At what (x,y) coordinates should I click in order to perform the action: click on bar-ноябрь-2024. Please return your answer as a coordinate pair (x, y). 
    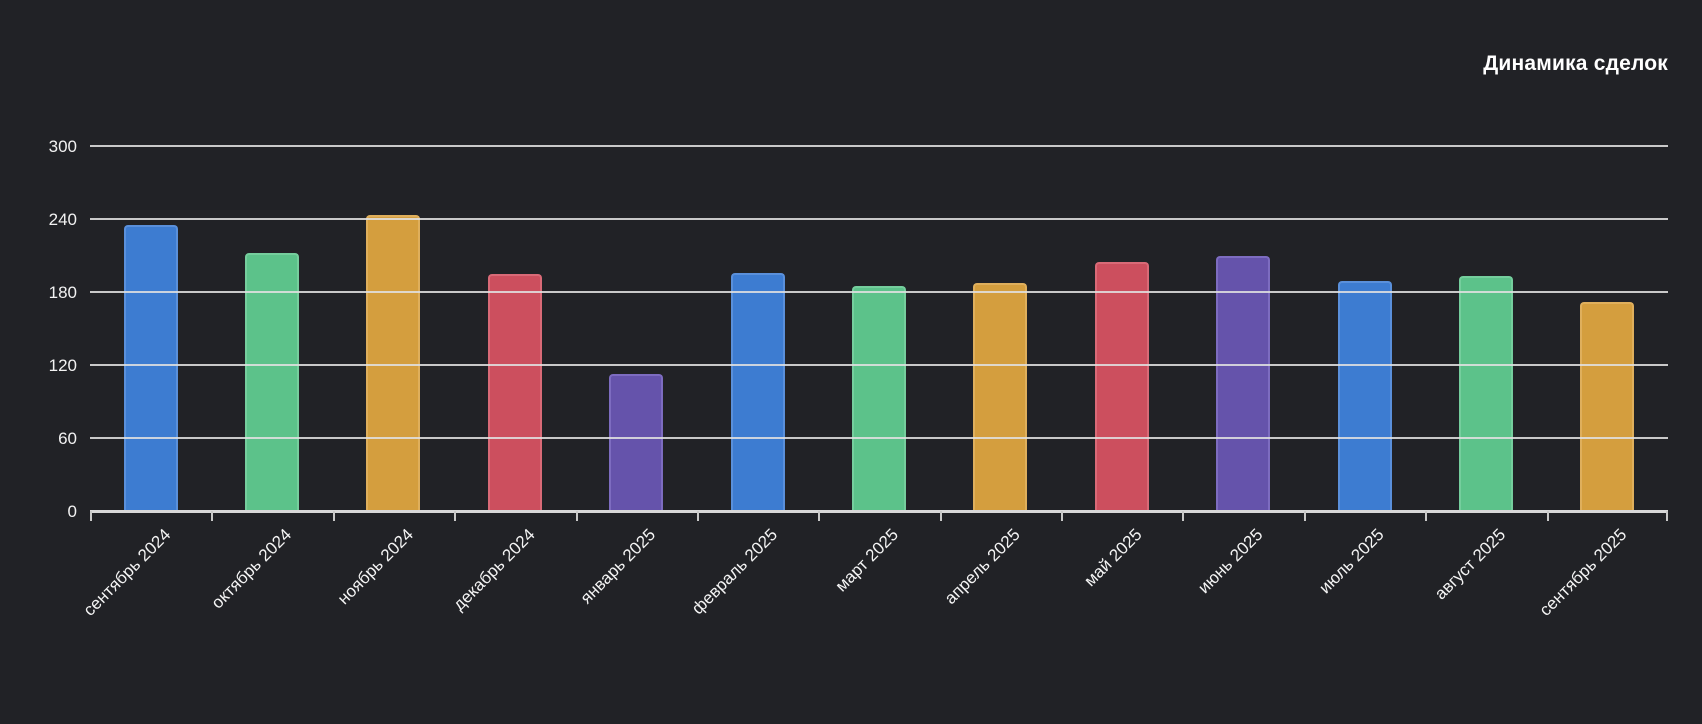
    Looking at the image, I should click on (393, 363).